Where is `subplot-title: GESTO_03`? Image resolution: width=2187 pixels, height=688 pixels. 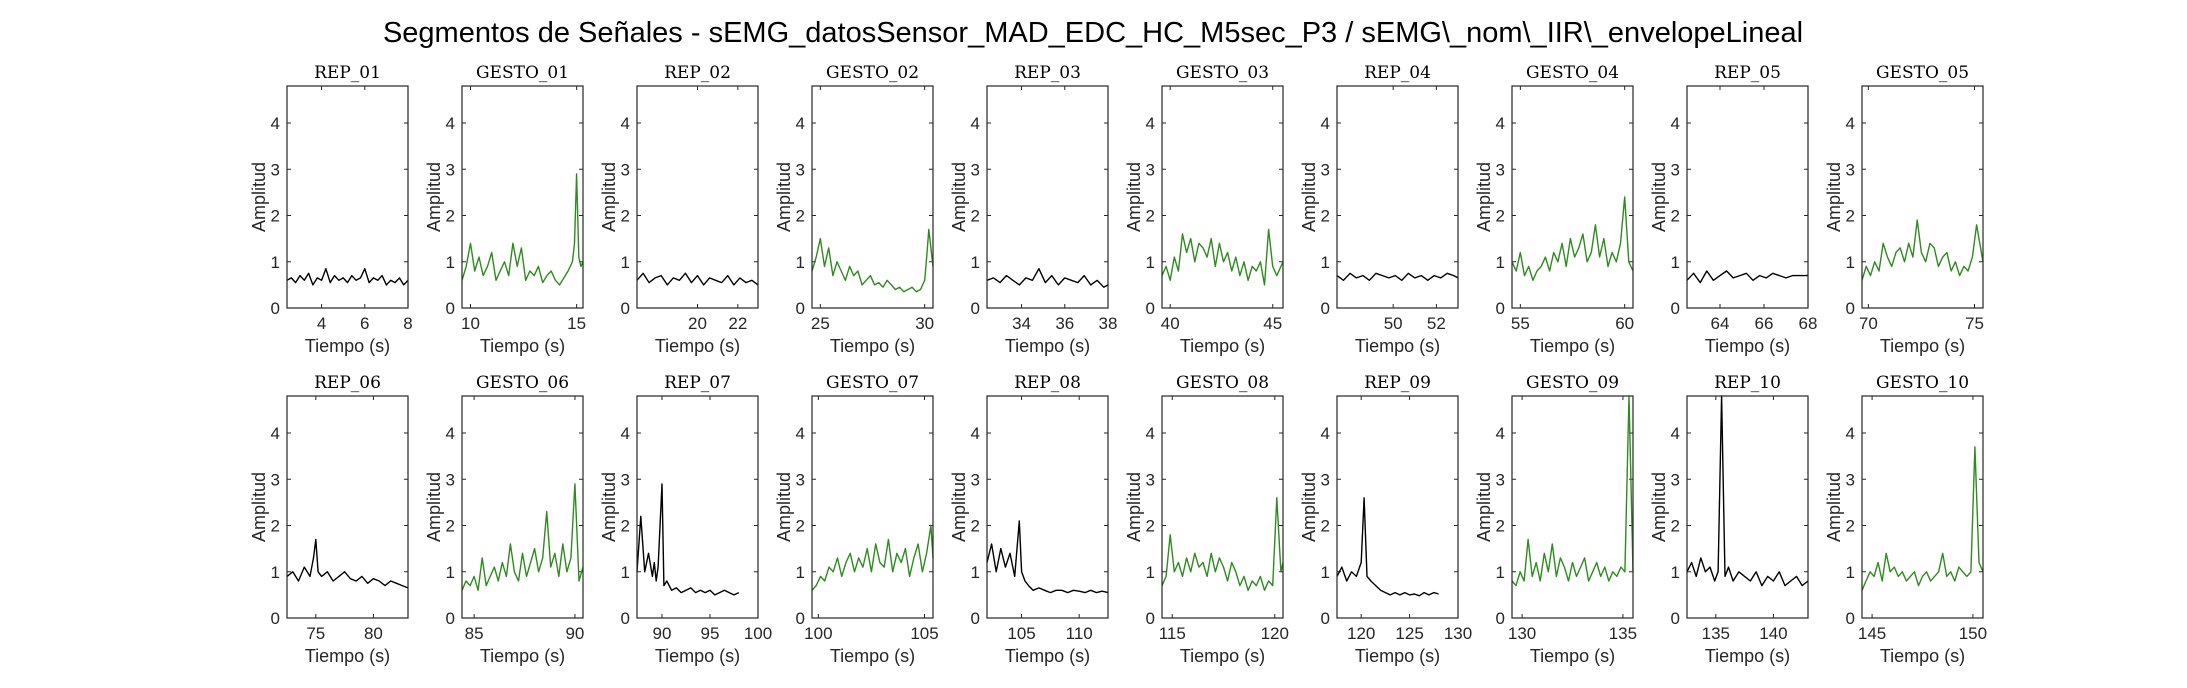 subplot-title: GESTO_03 is located at coordinates (1222, 73).